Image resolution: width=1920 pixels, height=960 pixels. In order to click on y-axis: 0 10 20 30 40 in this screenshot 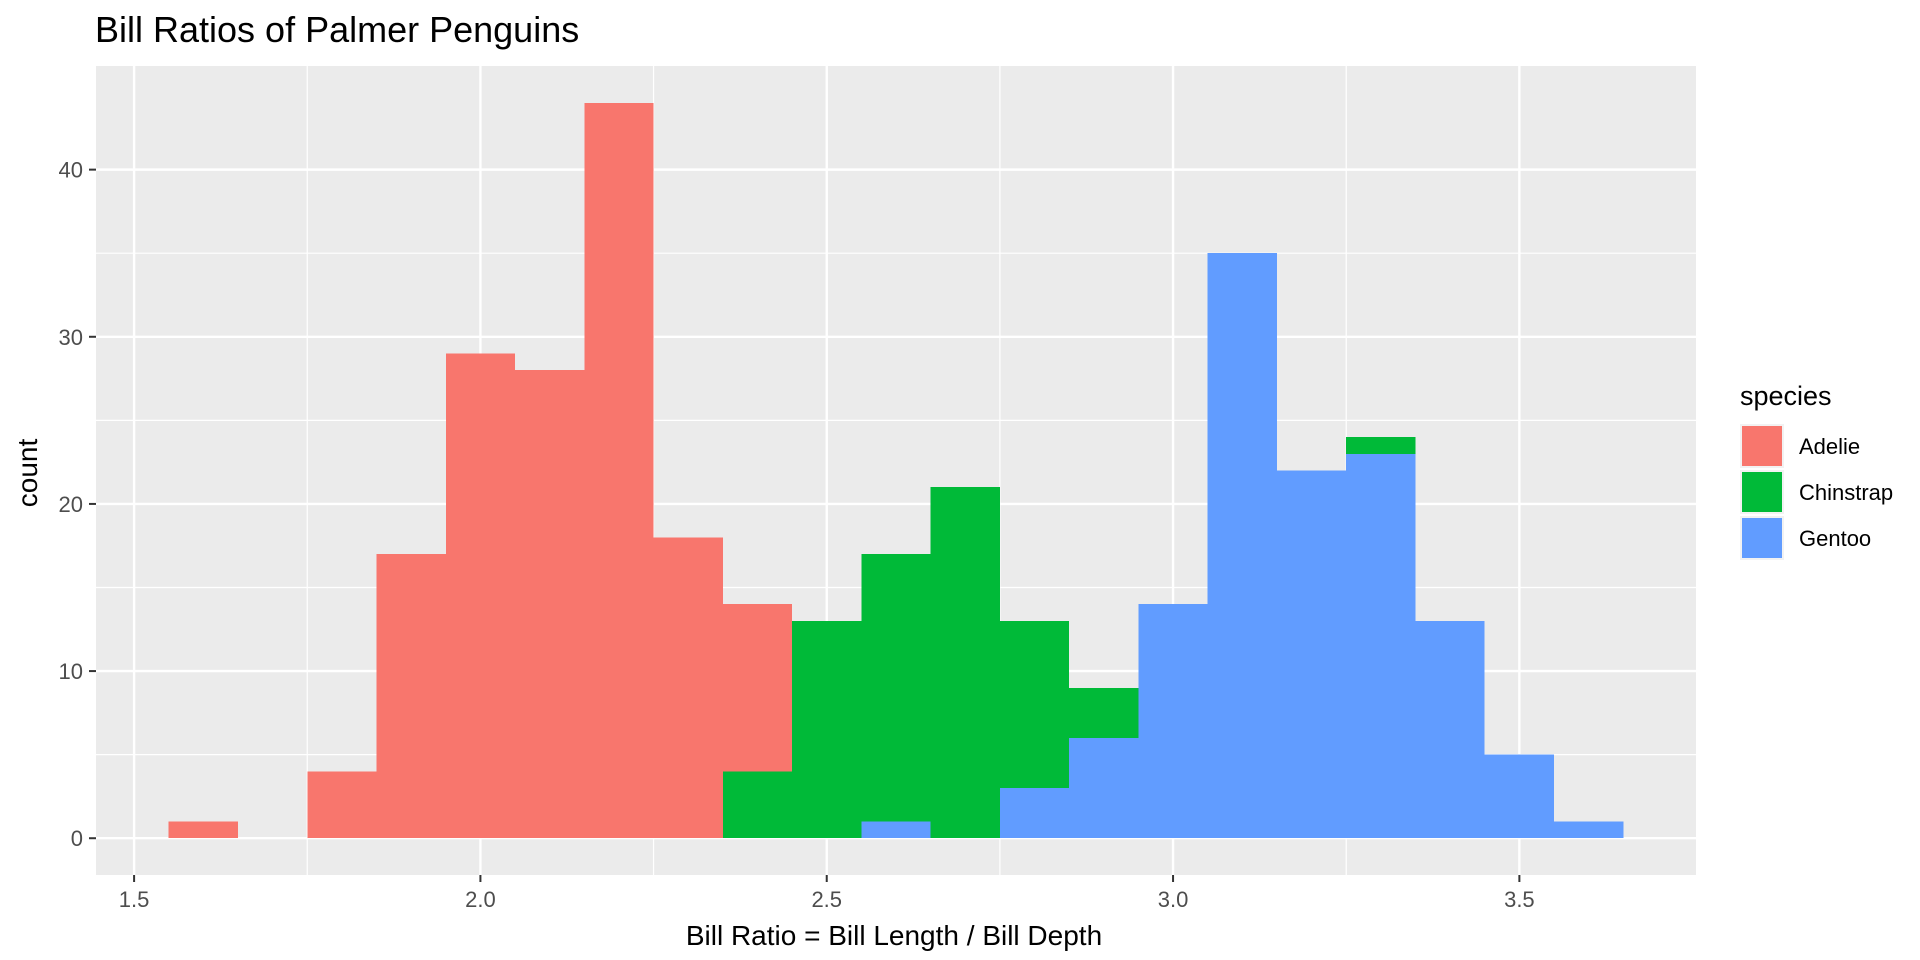, I will do `click(77, 504)`.